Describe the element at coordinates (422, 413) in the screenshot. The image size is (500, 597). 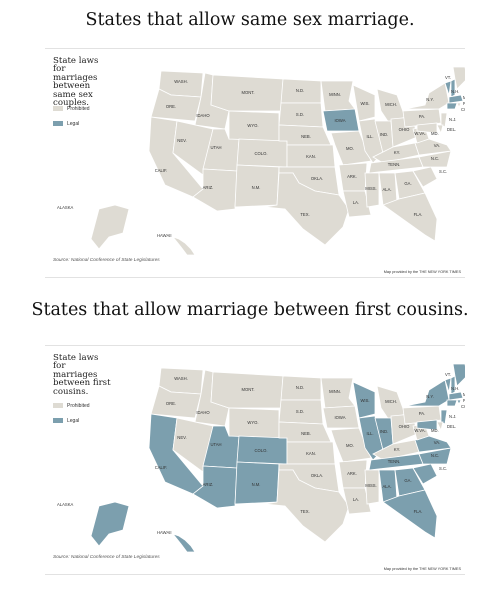
I see `state-label: PA.` at that location.